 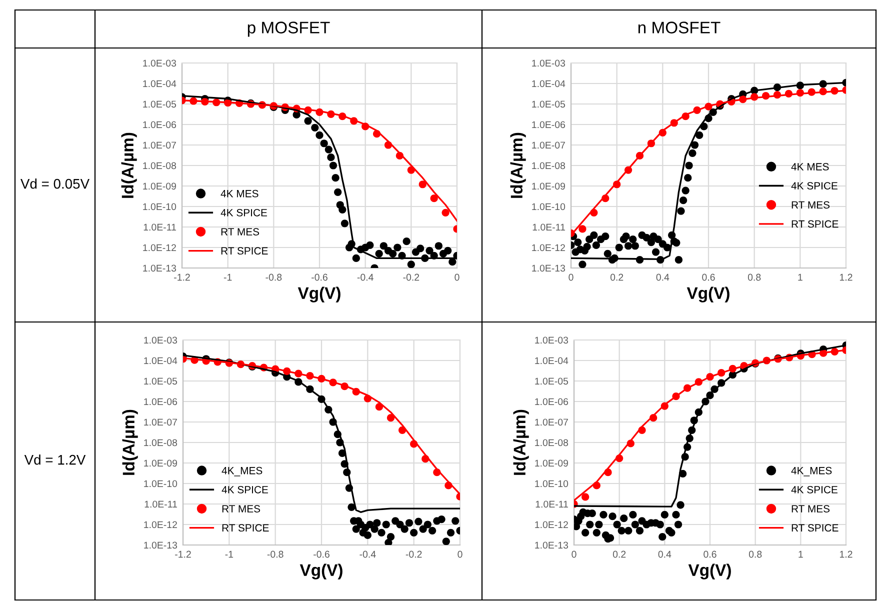 I want to click on text: Vd = 0.05V, so click(x=55, y=183).